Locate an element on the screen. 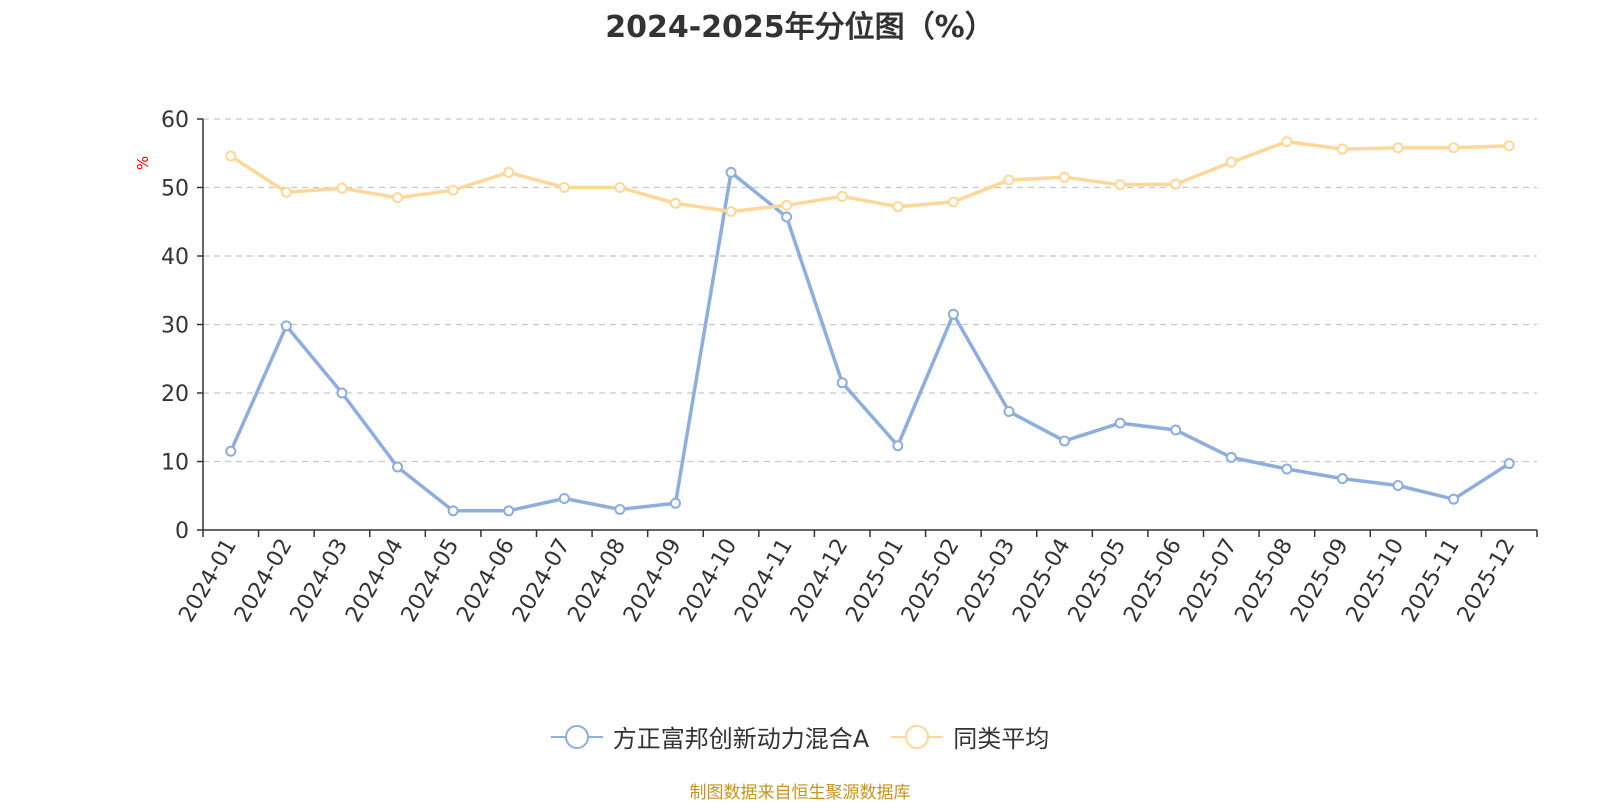 The image size is (1600, 803). y-tick-label: 50 is located at coordinates (175, 189).